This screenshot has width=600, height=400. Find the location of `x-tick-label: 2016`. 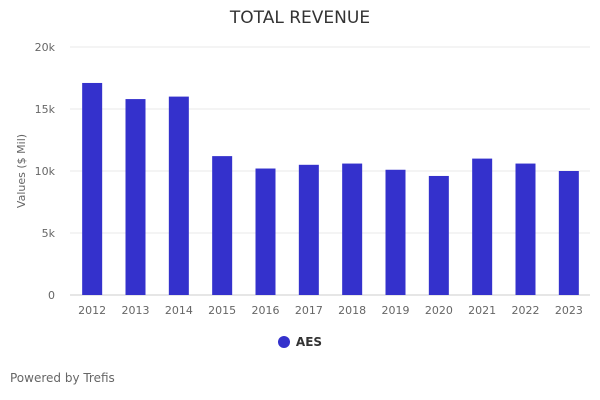

x-tick-label: 2016 is located at coordinates (266, 310).